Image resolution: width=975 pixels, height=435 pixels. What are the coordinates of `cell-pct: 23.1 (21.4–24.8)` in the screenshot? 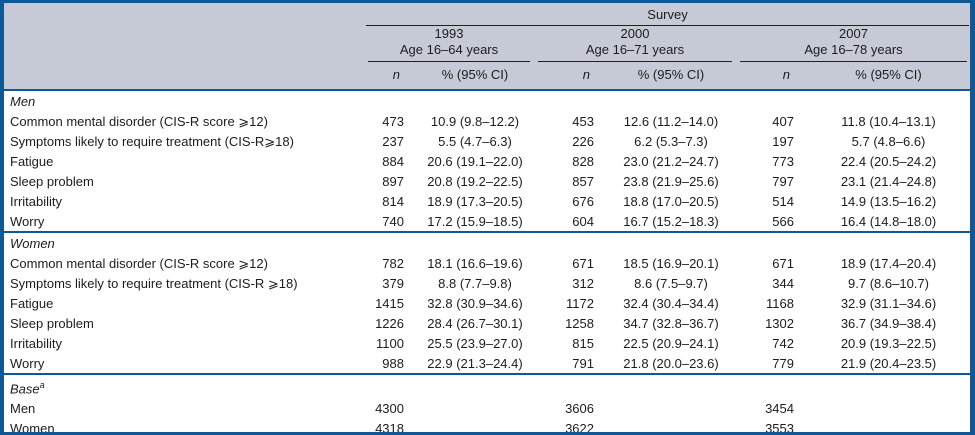 It's located at (888, 181).